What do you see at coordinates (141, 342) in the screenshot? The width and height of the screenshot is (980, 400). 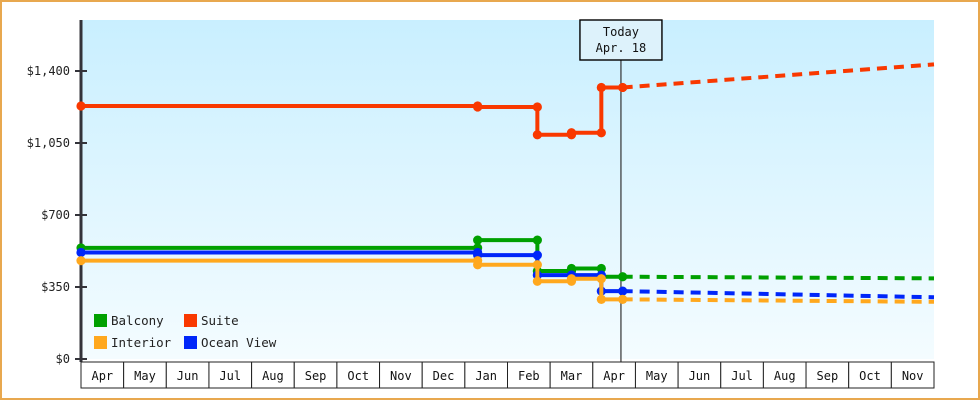 I see `legend-interior-label: Interior` at bounding box center [141, 342].